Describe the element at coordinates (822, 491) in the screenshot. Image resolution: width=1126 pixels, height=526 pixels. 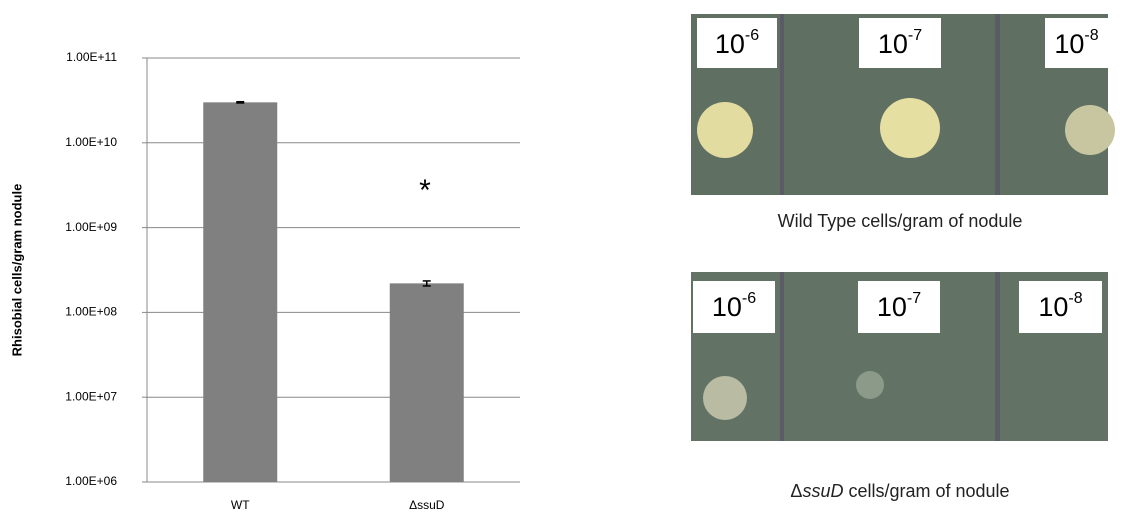
I see `caption-part: ssuD` at that location.